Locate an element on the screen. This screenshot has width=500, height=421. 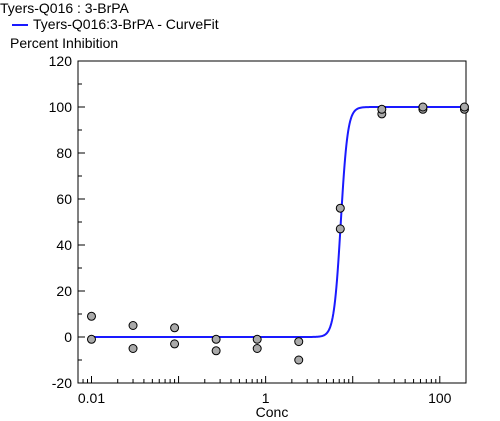
chart-title: Tyers-Q016 : 3-BrPA is located at coordinates (64, 8).